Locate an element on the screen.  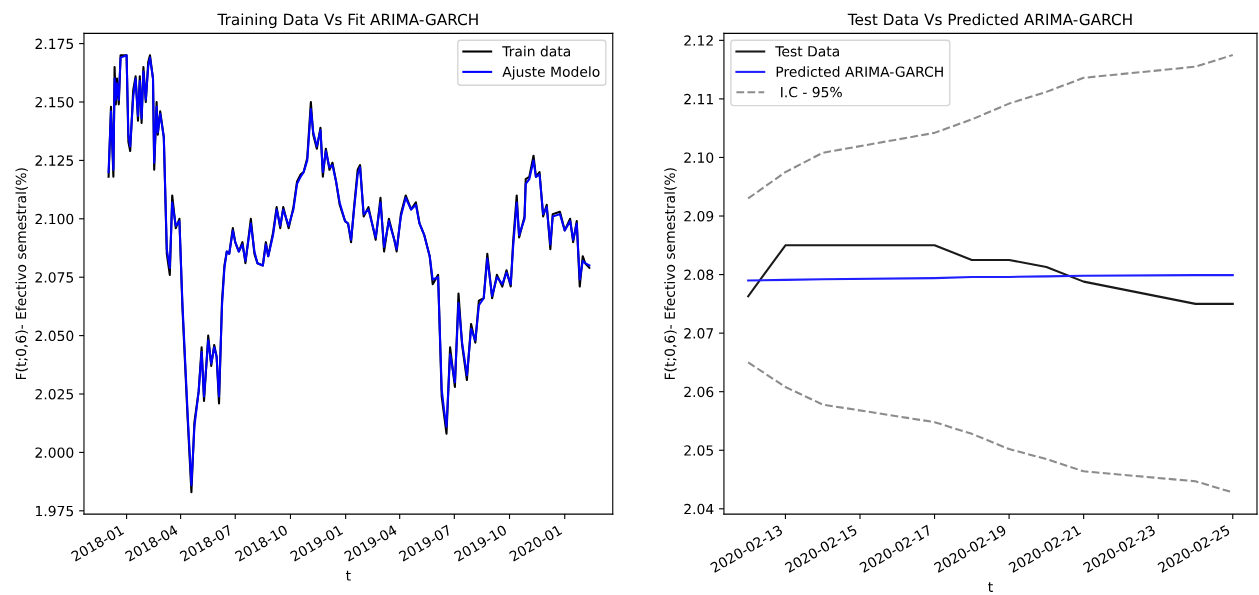
y-tick-label: 2.000 is located at coordinates (54, 452).